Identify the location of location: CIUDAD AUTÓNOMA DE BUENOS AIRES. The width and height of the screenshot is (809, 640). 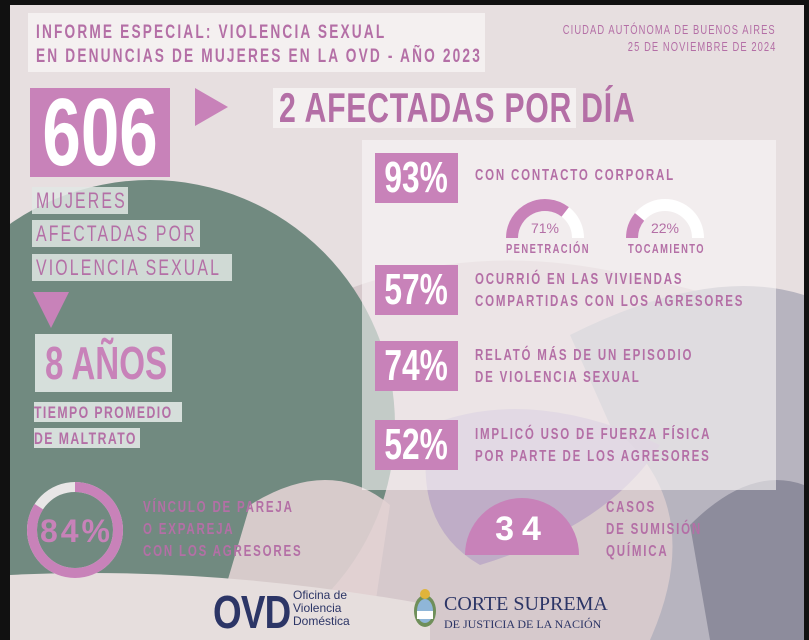
(669, 29).